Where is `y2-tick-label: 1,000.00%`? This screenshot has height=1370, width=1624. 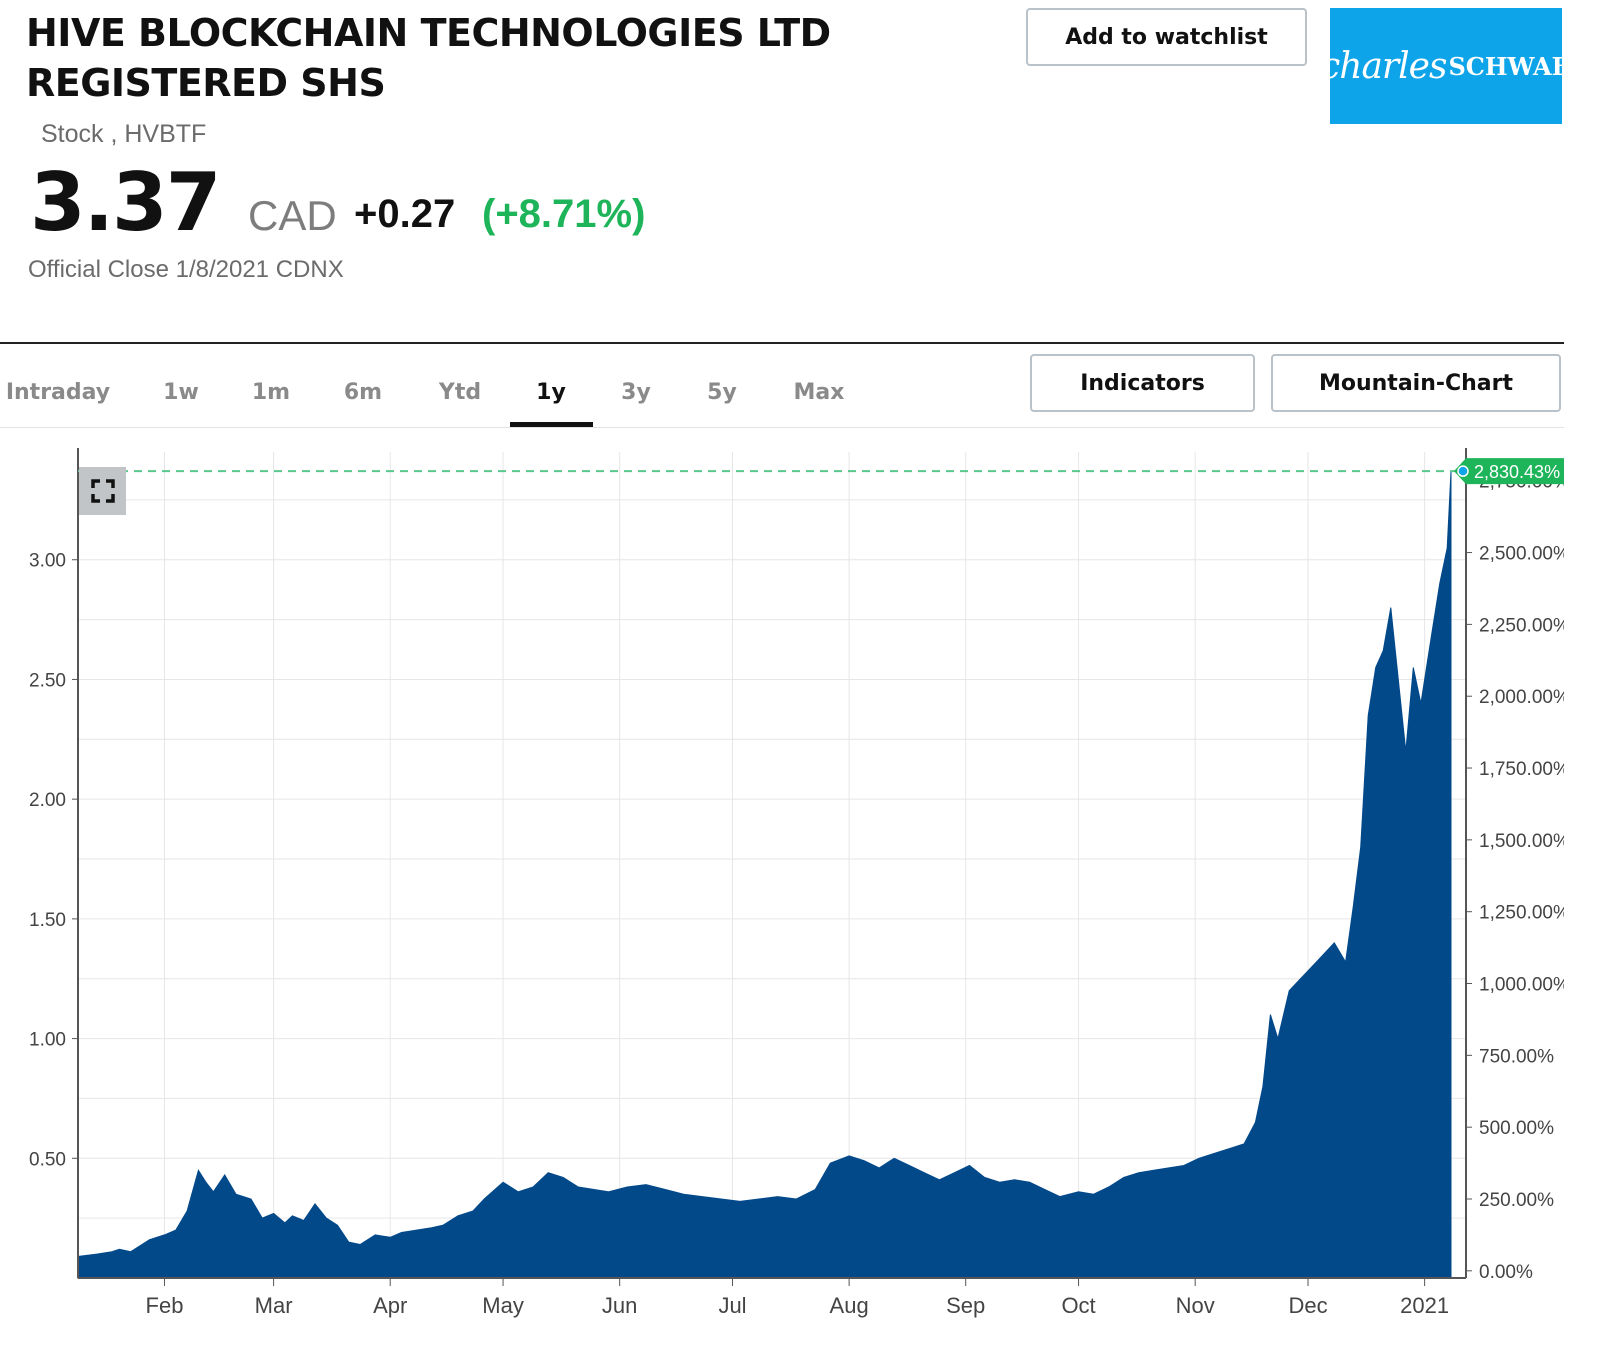
y2-tick-label: 1,000.00% is located at coordinates (1521, 985).